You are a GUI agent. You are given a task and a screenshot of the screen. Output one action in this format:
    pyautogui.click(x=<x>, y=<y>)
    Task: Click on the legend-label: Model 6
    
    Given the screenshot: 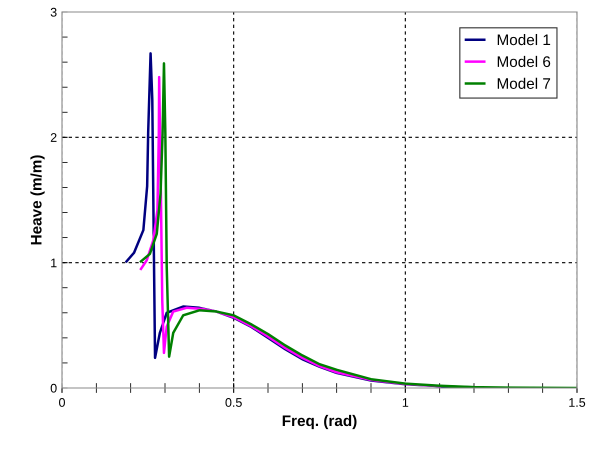 What is the action you would take?
    pyautogui.click(x=524, y=62)
    